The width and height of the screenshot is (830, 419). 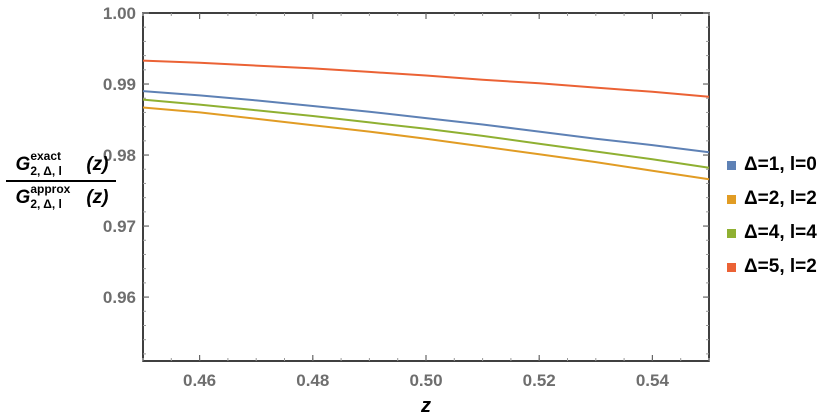 What do you see at coordinates (780, 232) in the screenshot?
I see `legend-label: Δ=4, l=4` at bounding box center [780, 232].